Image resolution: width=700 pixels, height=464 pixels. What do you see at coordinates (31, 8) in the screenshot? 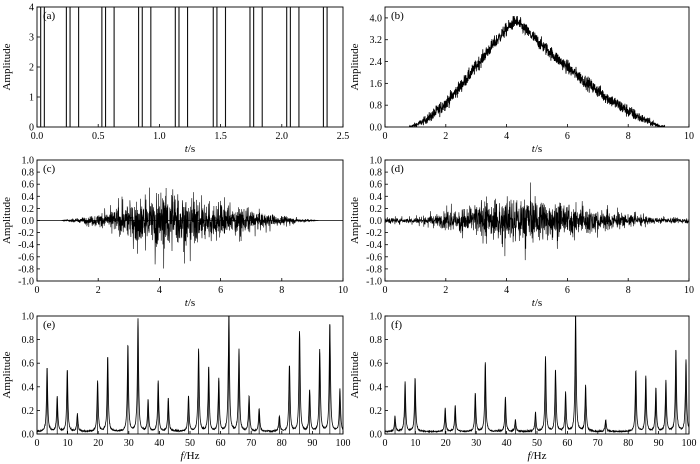
I see `y-tick-label: 4` at bounding box center [31, 8].